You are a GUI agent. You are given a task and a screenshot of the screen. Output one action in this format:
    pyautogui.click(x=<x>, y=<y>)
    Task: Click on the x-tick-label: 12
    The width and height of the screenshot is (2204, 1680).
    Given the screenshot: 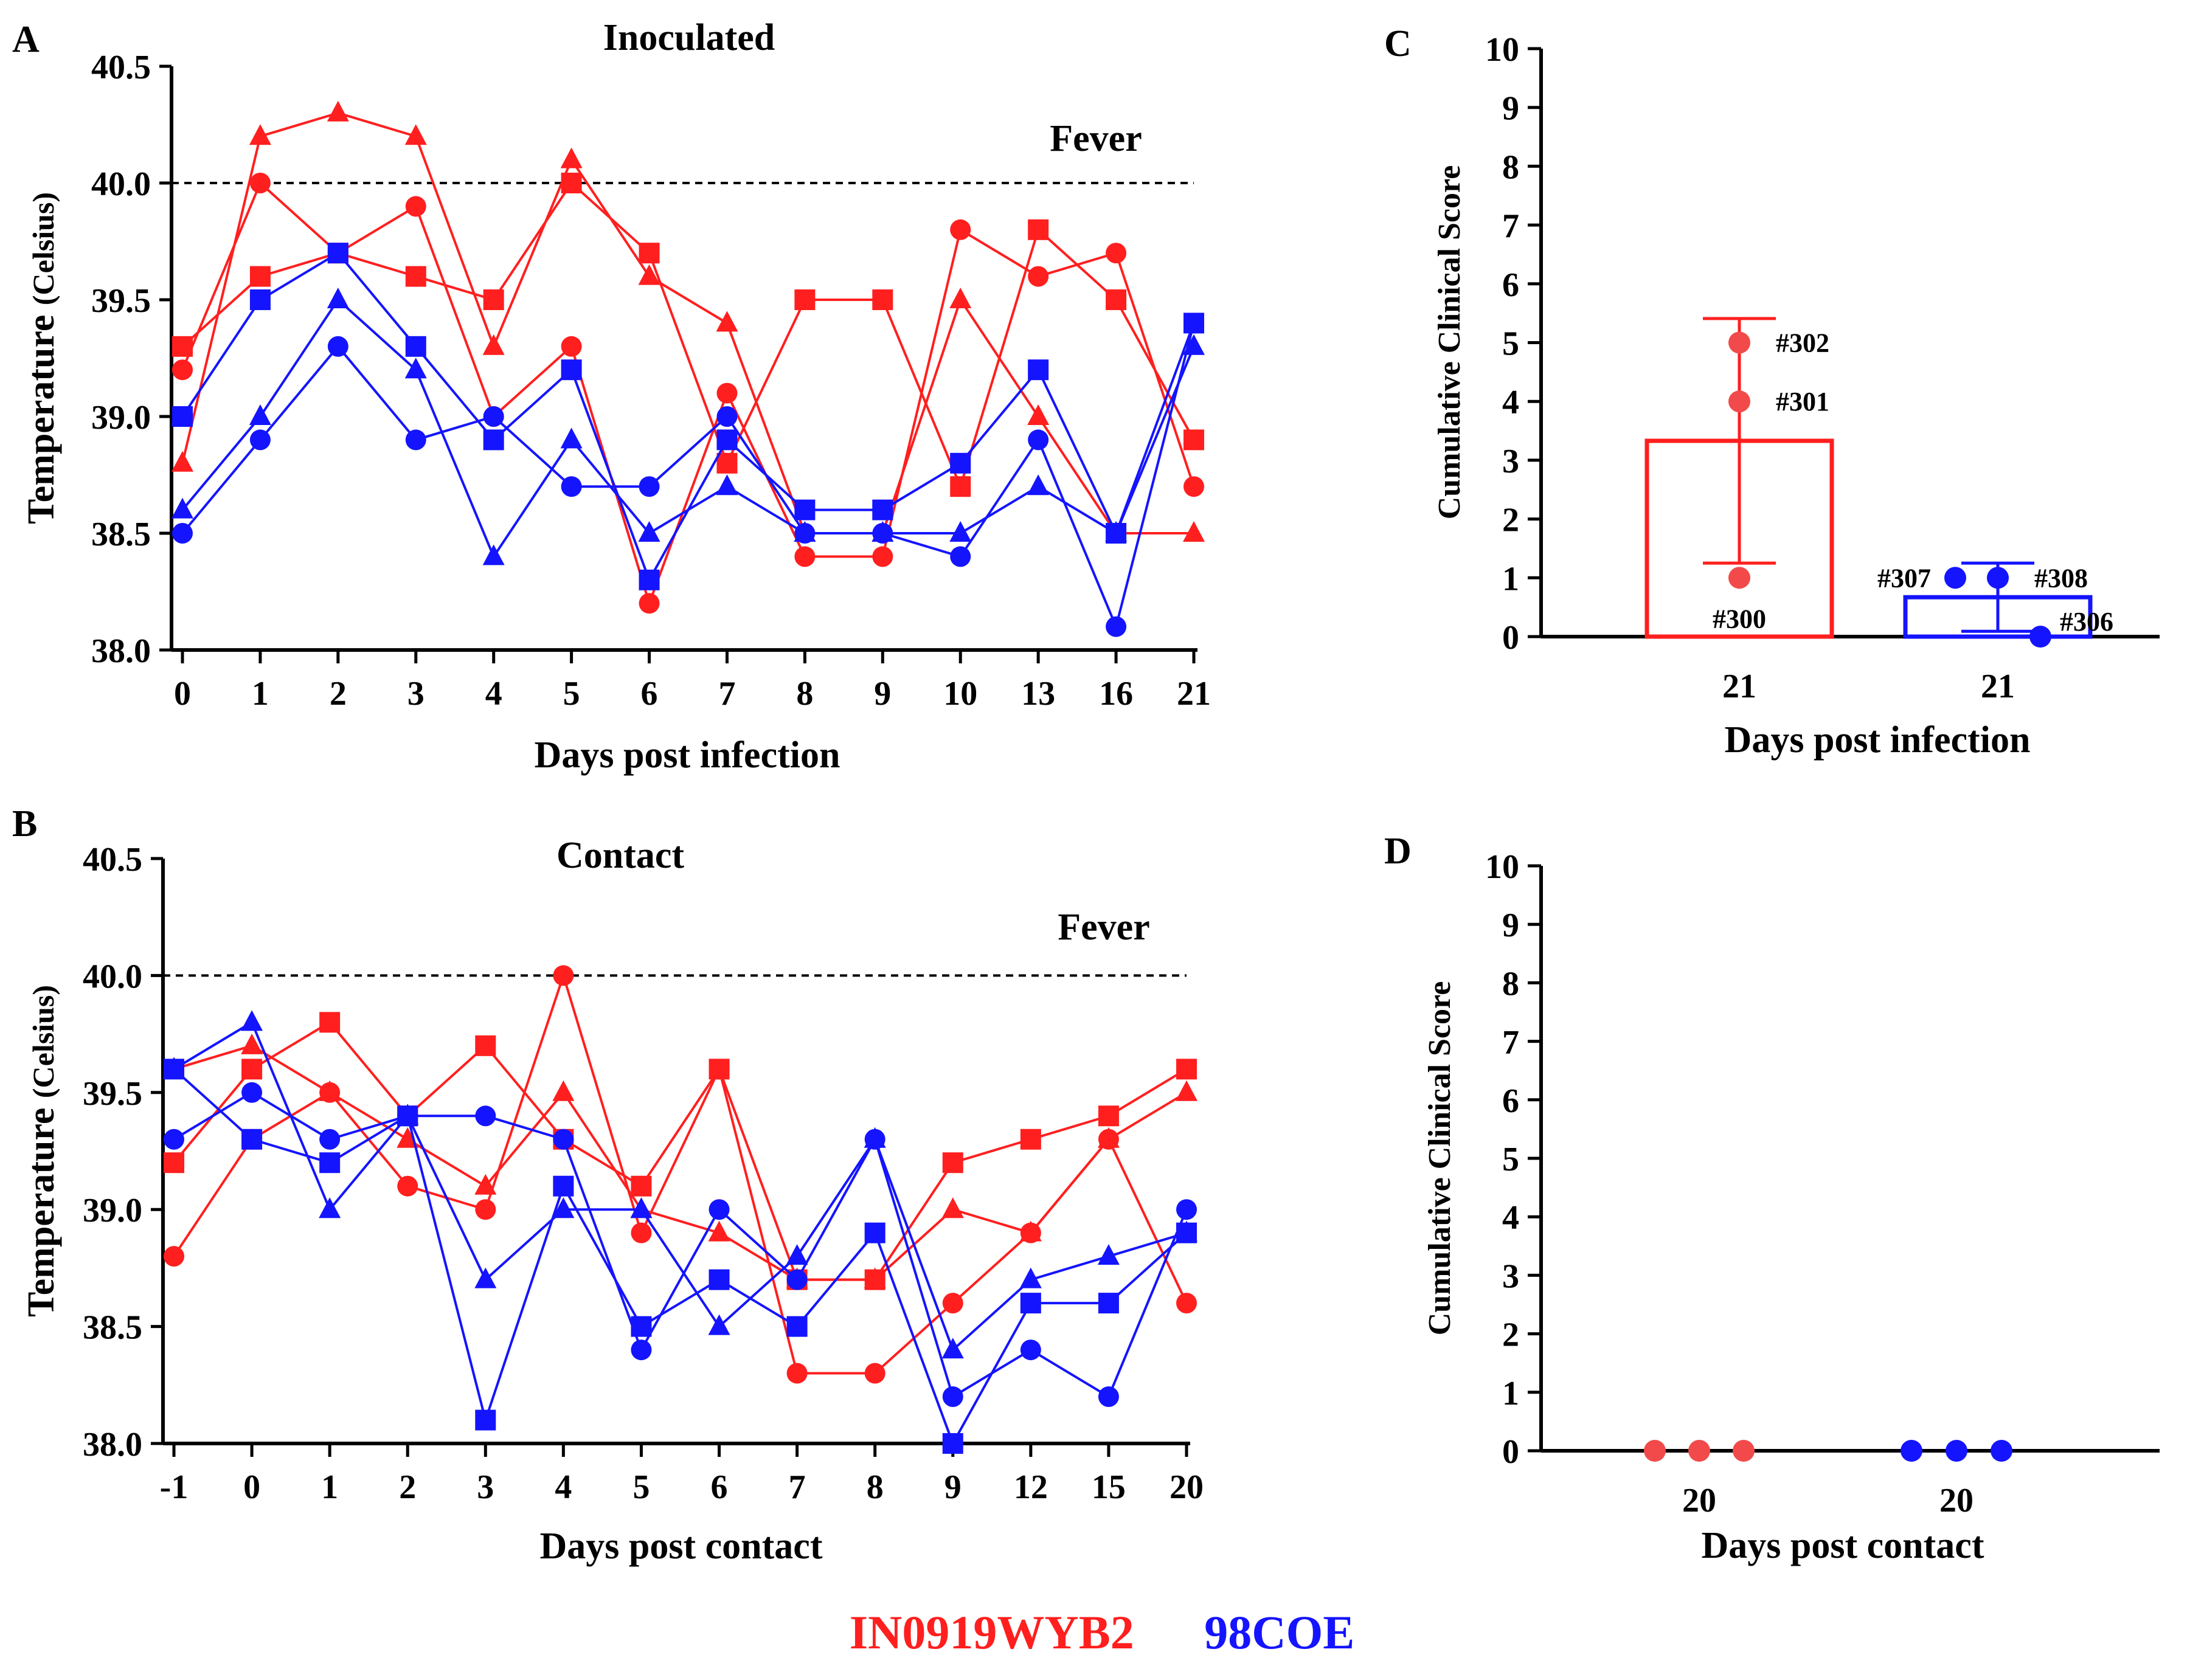 What is the action you would take?
    pyautogui.click(x=1031, y=1487)
    